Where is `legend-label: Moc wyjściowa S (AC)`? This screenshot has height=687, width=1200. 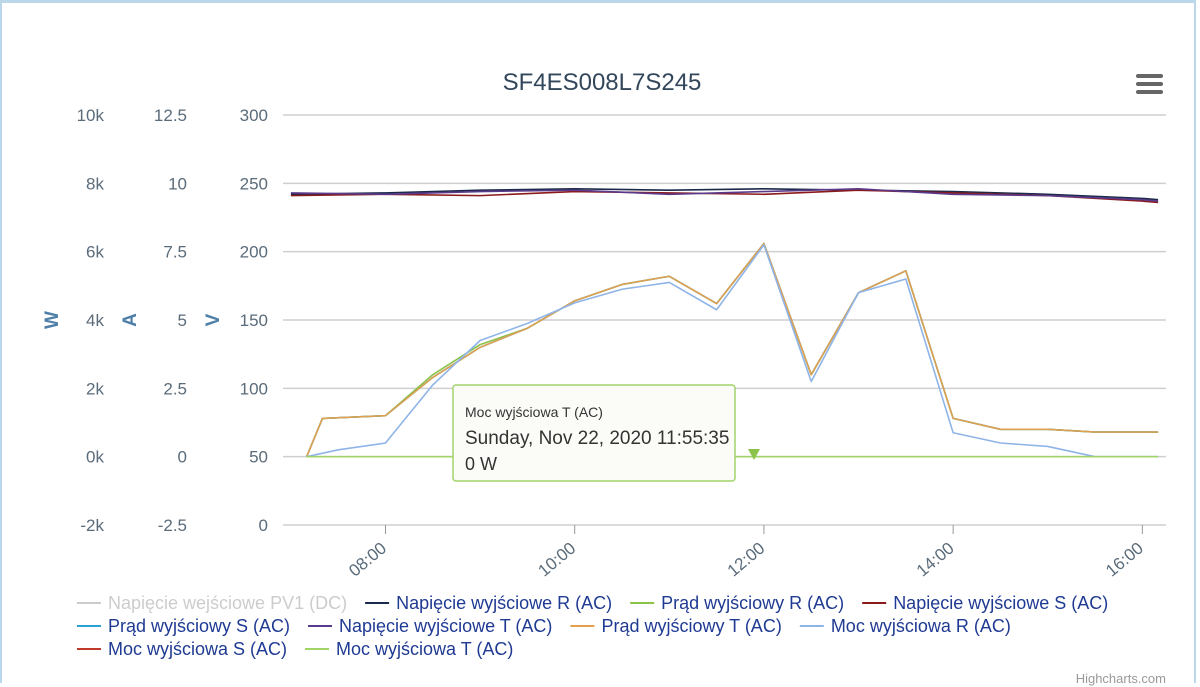
legend-label: Moc wyjściowa S (AC) is located at coordinates (197, 649).